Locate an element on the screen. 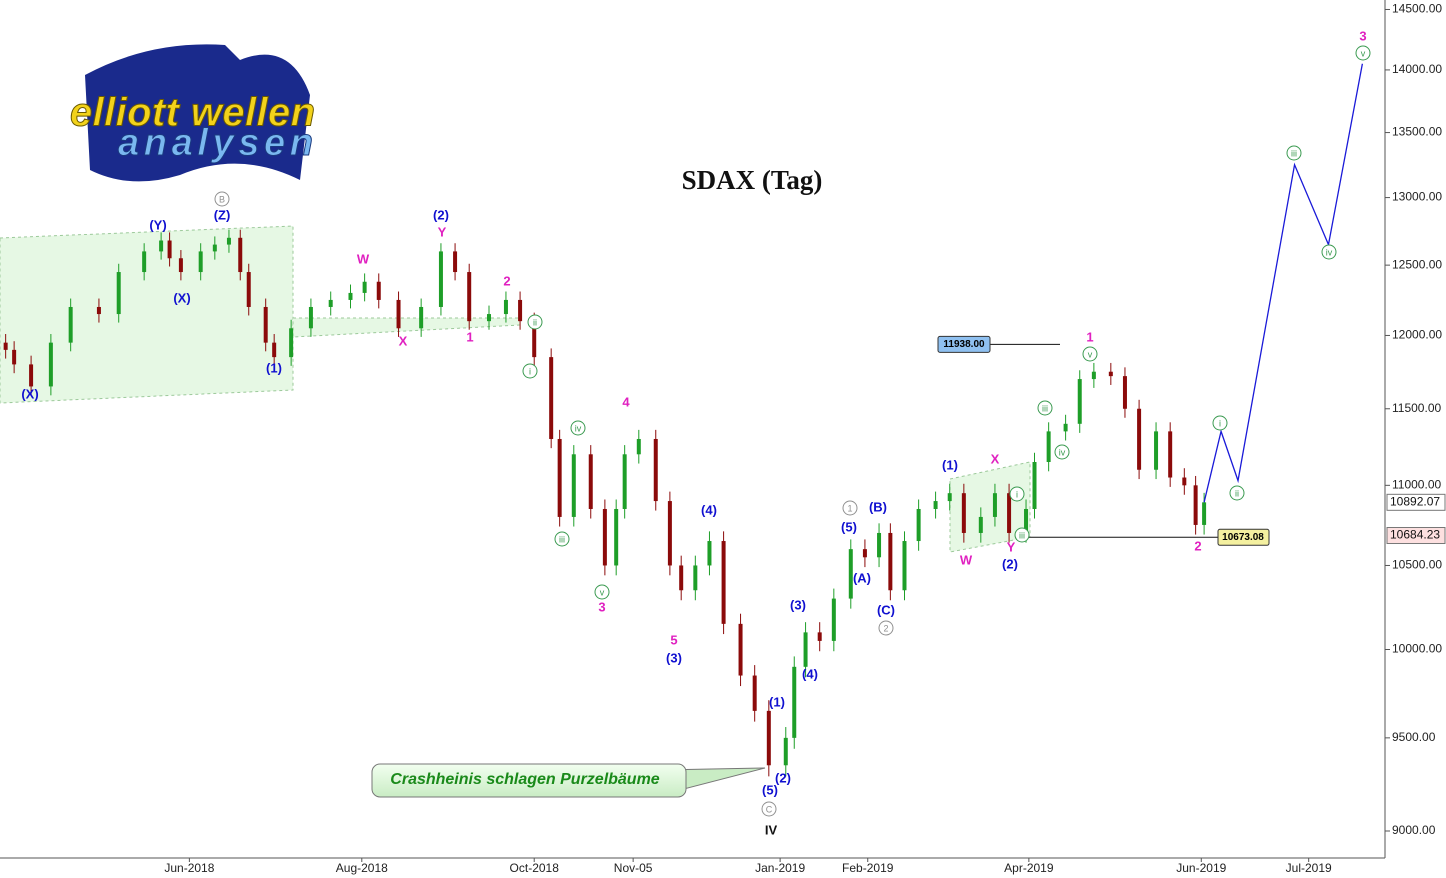  x-tick-label: Apr-2019 is located at coordinates (1029, 868).